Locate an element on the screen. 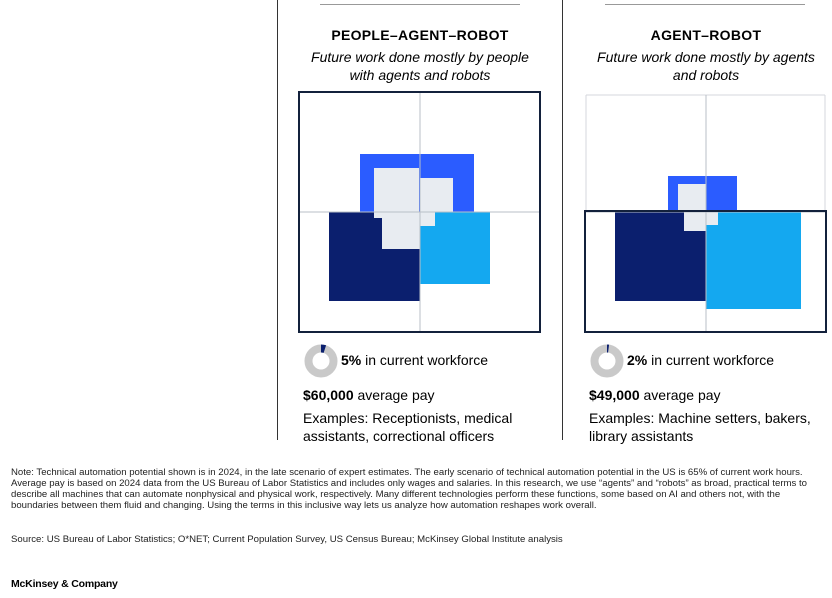 Image resolution: width=832 pixels, height=598 pixels. brand-logo-text: McKinsey & Company is located at coordinates (64, 584).